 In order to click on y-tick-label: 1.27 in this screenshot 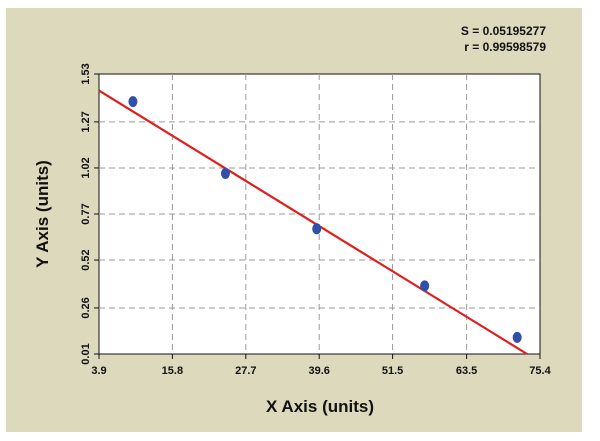, I will do `click(86, 121)`.